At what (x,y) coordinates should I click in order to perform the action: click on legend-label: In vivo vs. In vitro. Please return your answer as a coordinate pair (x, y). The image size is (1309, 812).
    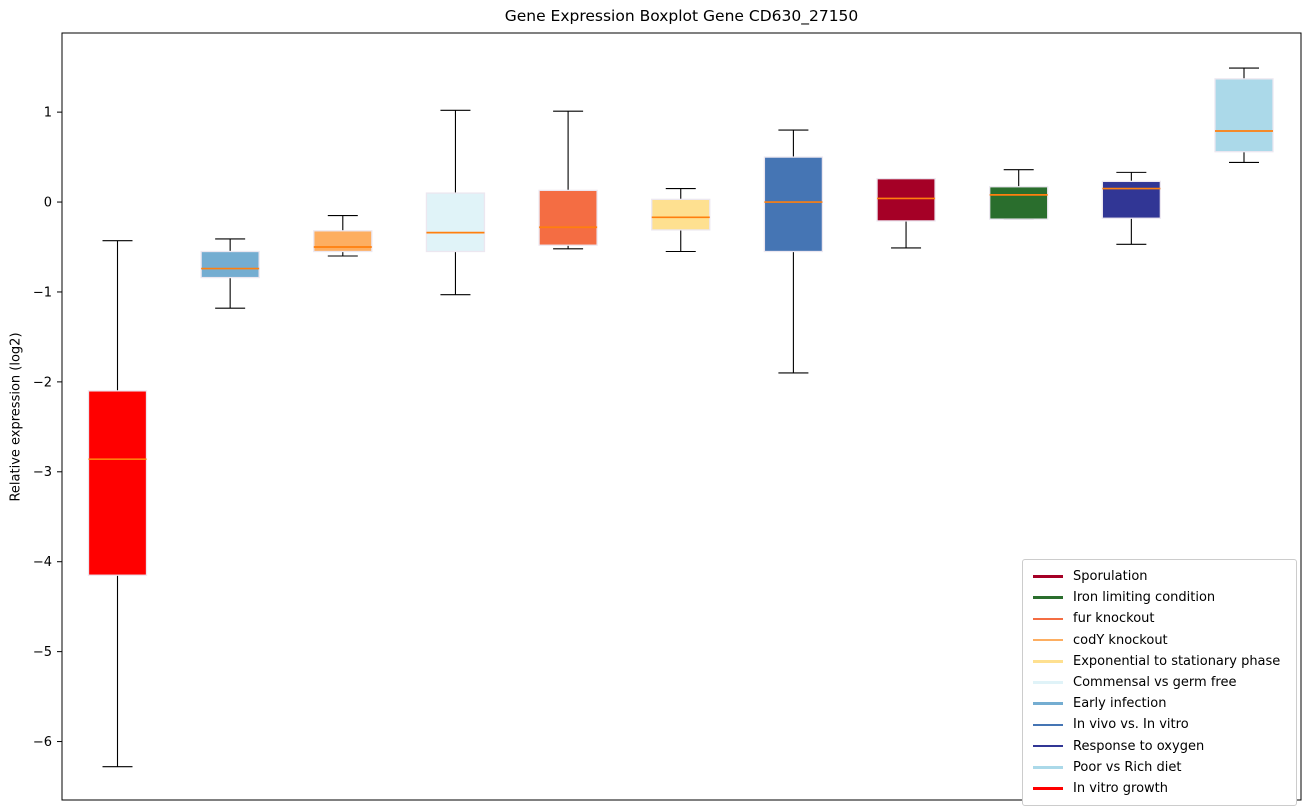
    Looking at the image, I should click on (1131, 725).